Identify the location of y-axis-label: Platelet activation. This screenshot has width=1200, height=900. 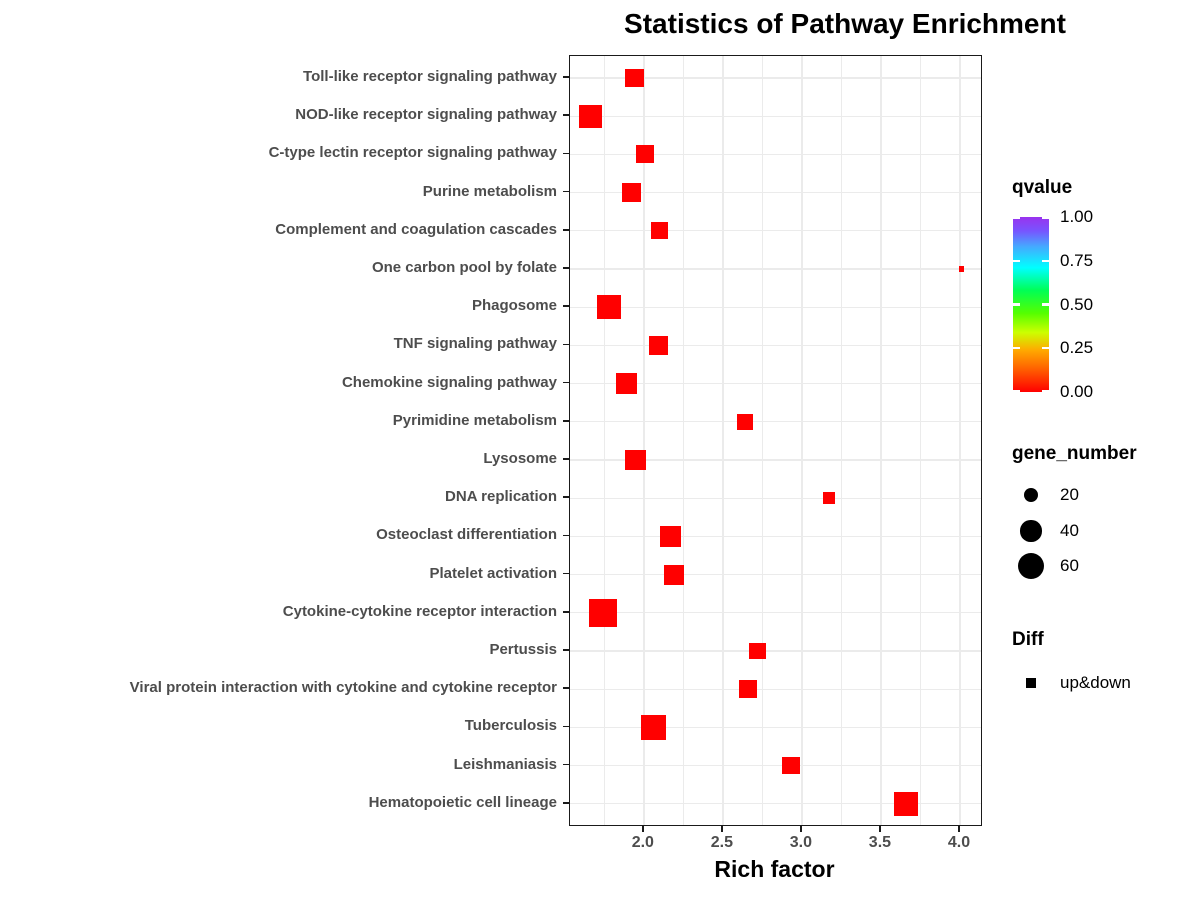
(493, 573).